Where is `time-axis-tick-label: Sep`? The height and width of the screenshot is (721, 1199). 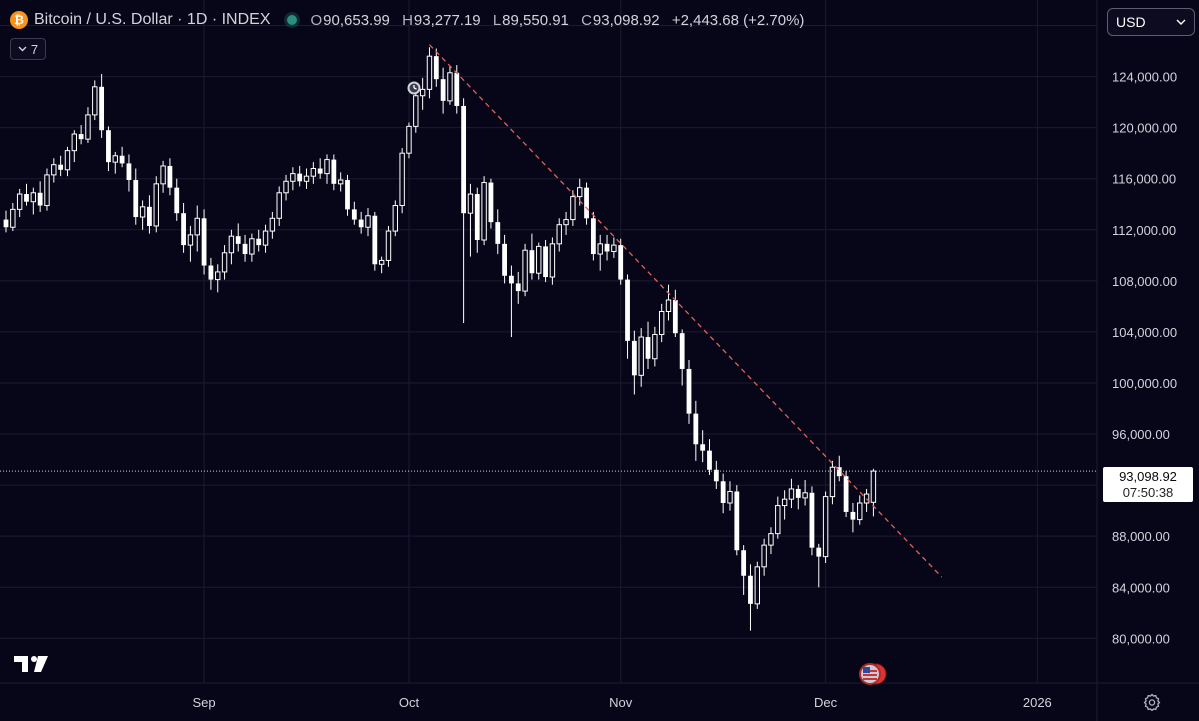
time-axis-tick-label: Sep is located at coordinates (203, 702).